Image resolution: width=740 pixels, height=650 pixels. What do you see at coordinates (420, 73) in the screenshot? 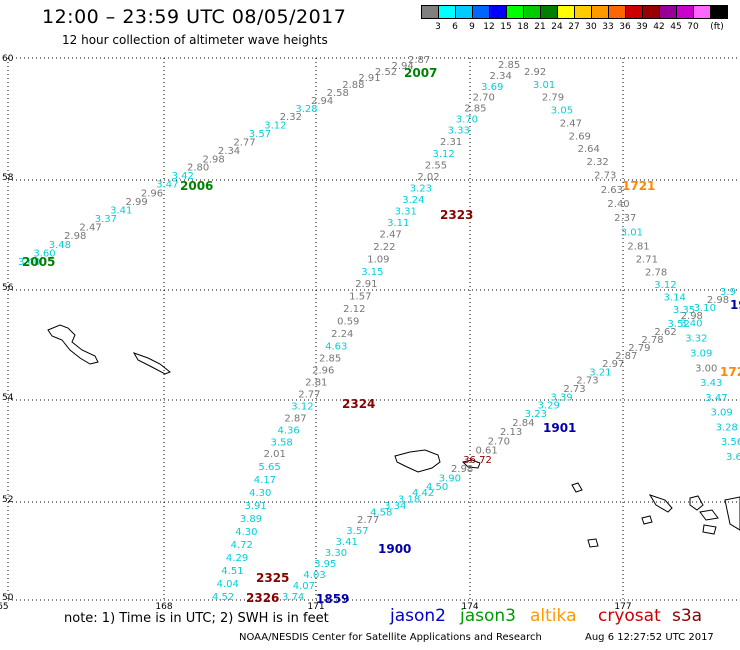
I see `time-label: 2007` at bounding box center [420, 73].